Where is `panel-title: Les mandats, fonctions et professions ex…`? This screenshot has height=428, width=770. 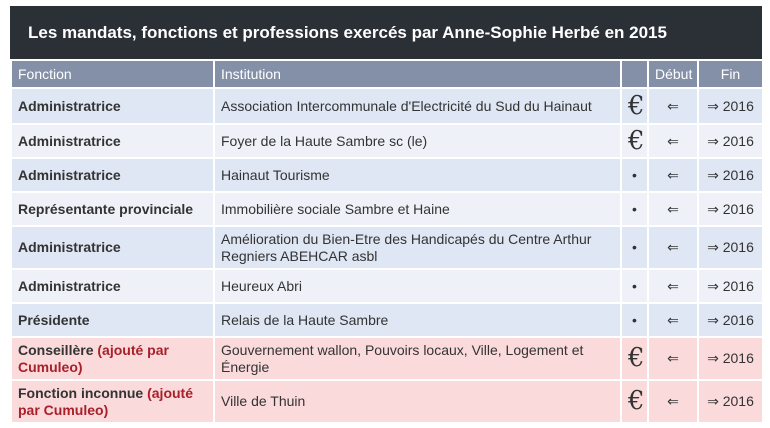
panel-title: Les mandats, fonctions et professions ex… is located at coordinates (386, 32).